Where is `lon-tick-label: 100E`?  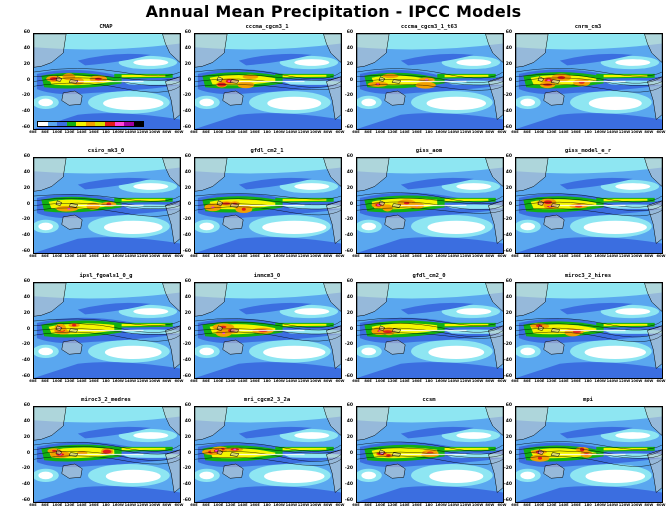
lon-tick-label: 100E is located at coordinates (539, 256).